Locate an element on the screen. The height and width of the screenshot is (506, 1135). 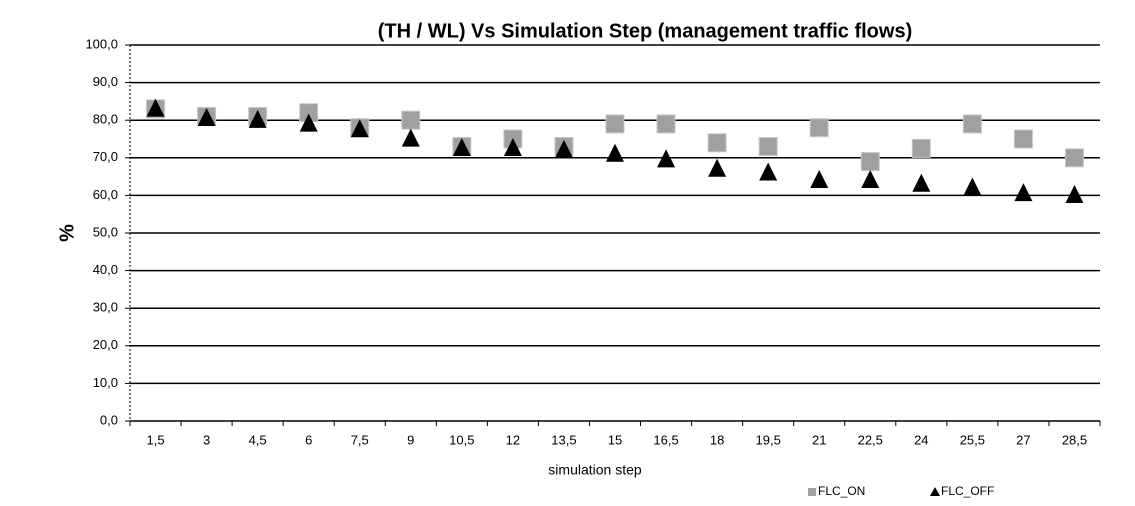
x-tick-label: 22,5 is located at coordinates (870, 439).